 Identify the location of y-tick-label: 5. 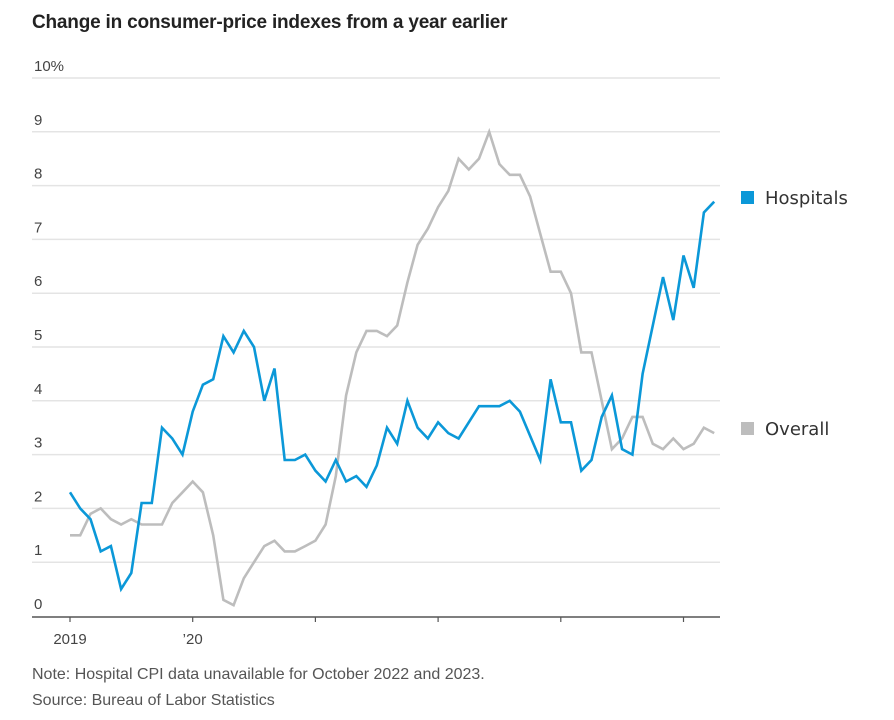
(38, 335).